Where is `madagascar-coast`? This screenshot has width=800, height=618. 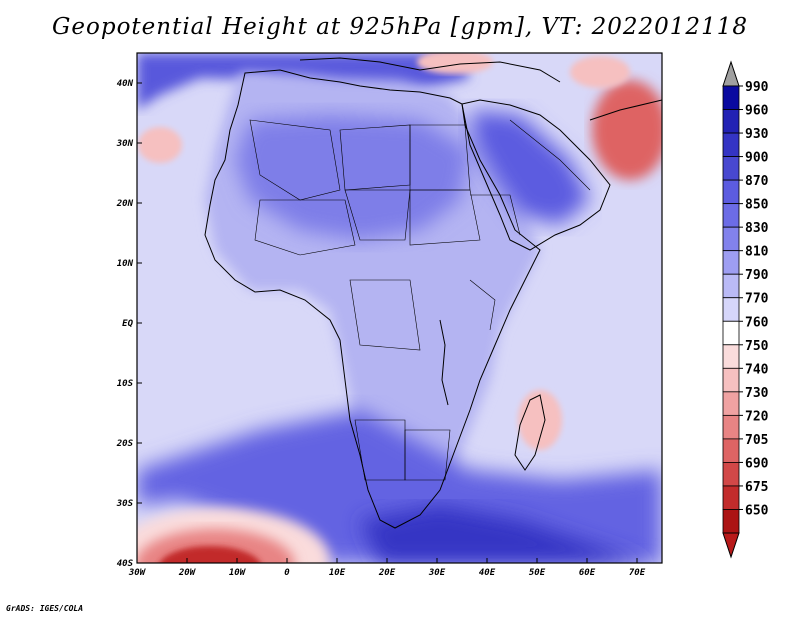 madagascar-coast is located at coordinates (530, 432).